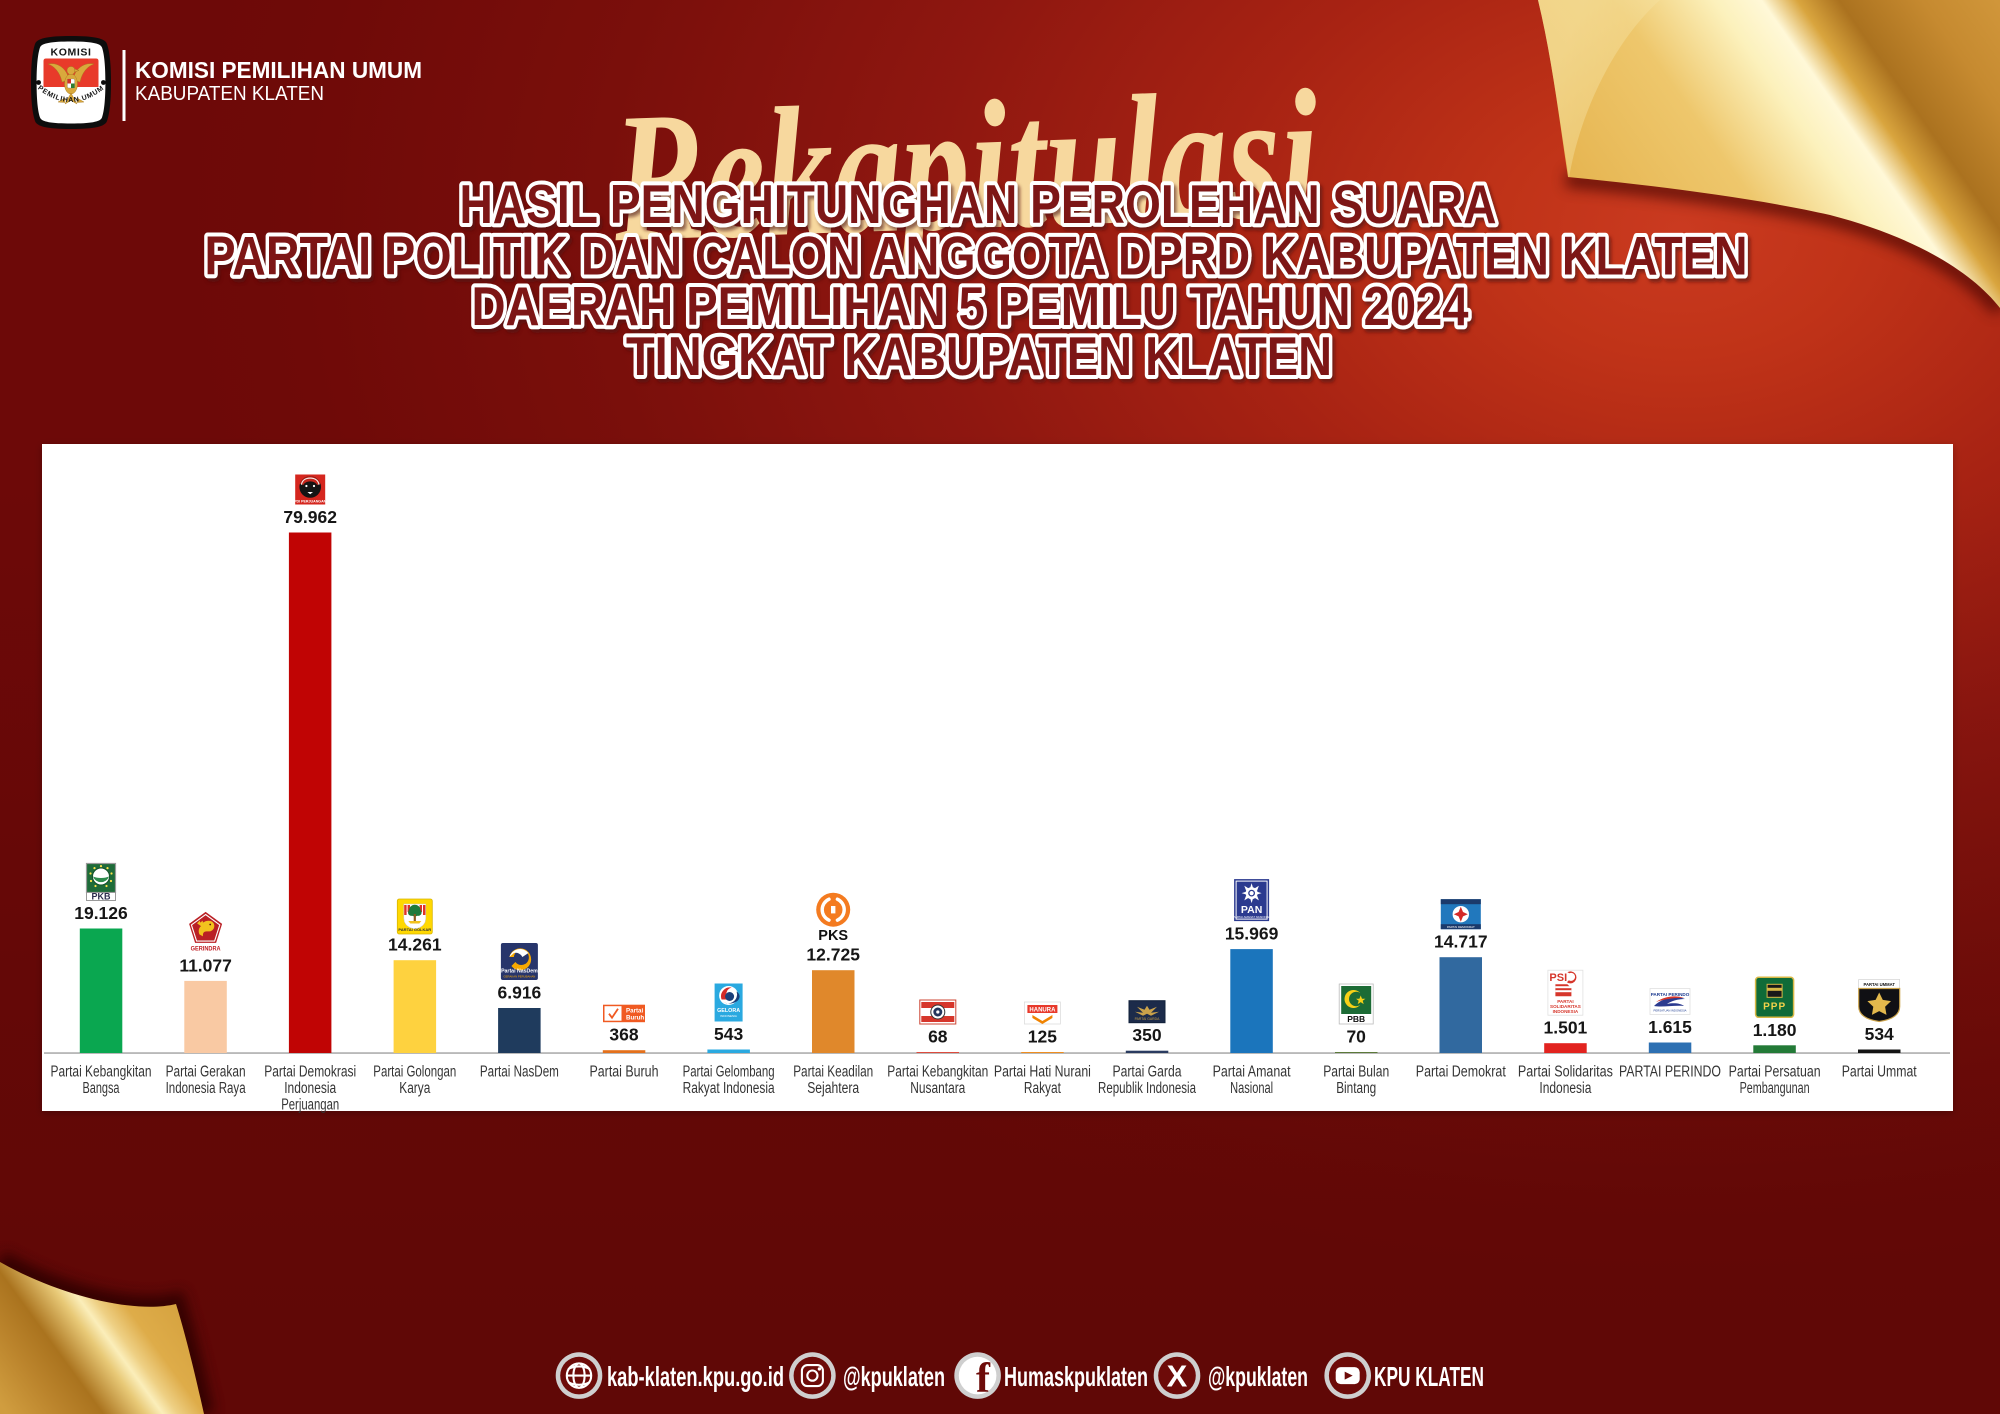  I want to click on svg-text: PSI, so click(1558, 978).